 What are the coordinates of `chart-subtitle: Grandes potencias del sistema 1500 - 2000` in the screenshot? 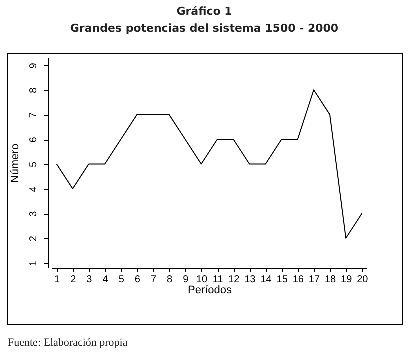 It's located at (204, 29).